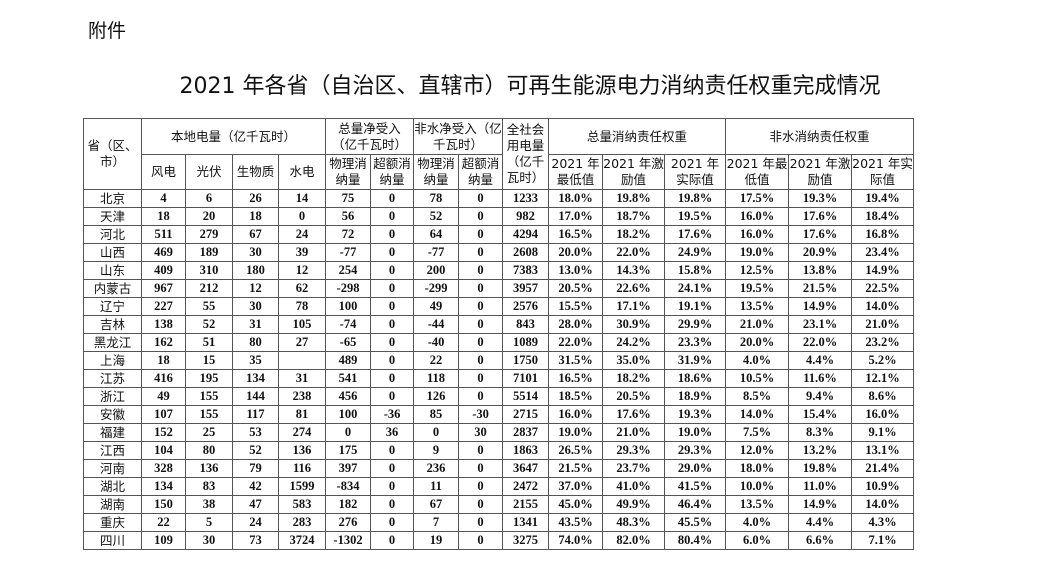 Image resolution: width=1060 pixels, height=573 pixels. Describe the element at coordinates (302, 198) in the screenshot. I see `cell-hydro: 14` at that location.